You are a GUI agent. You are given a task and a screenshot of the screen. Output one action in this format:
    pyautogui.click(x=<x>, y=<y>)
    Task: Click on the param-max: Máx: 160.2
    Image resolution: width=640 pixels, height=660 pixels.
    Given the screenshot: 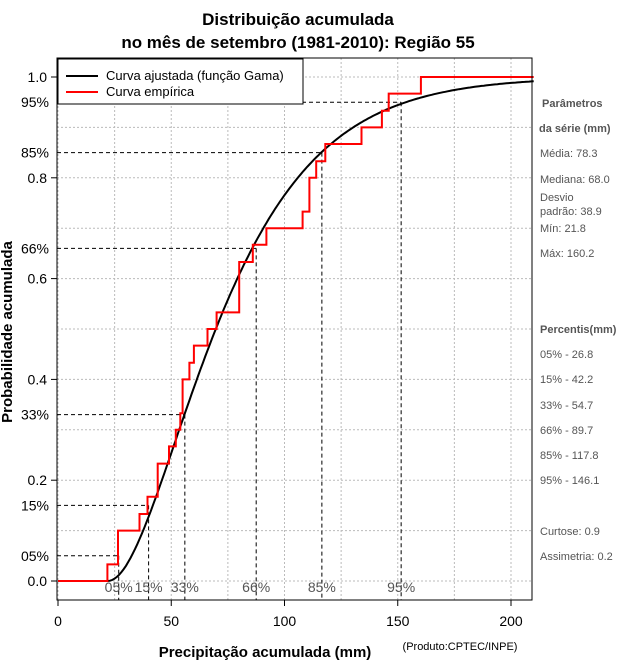 What is the action you would take?
    pyautogui.click(x=567, y=254)
    